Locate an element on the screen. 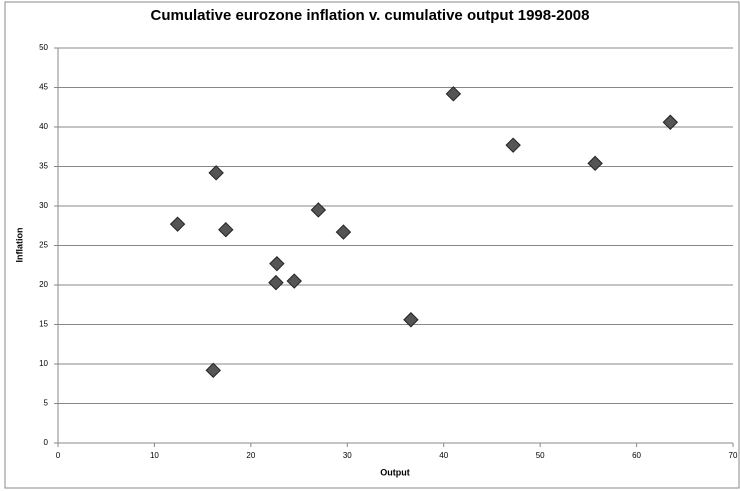 The image size is (740, 491). y-tick-label: 40 is located at coordinates (43, 126).